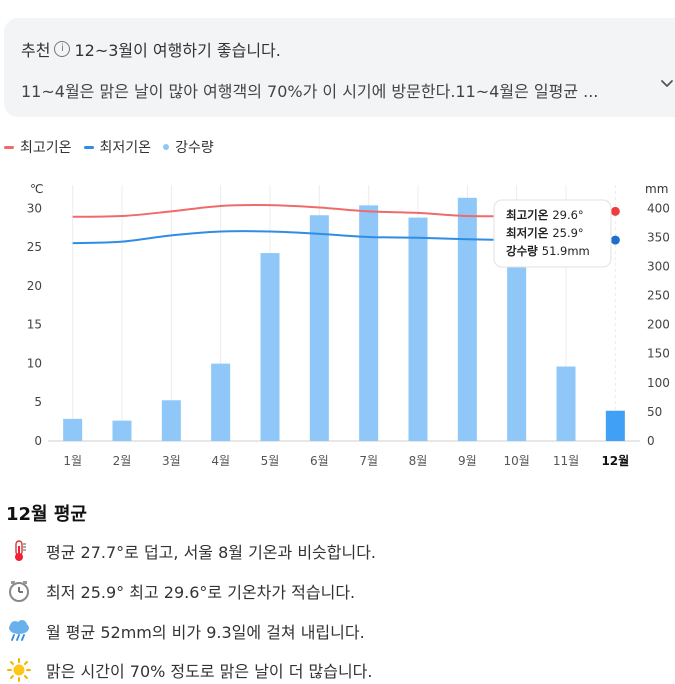 The image size is (675, 684). I want to click on summary-item-range: 최저 25.9° 최고 29.6°로 기온차가 적습니다., so click(180, 591).